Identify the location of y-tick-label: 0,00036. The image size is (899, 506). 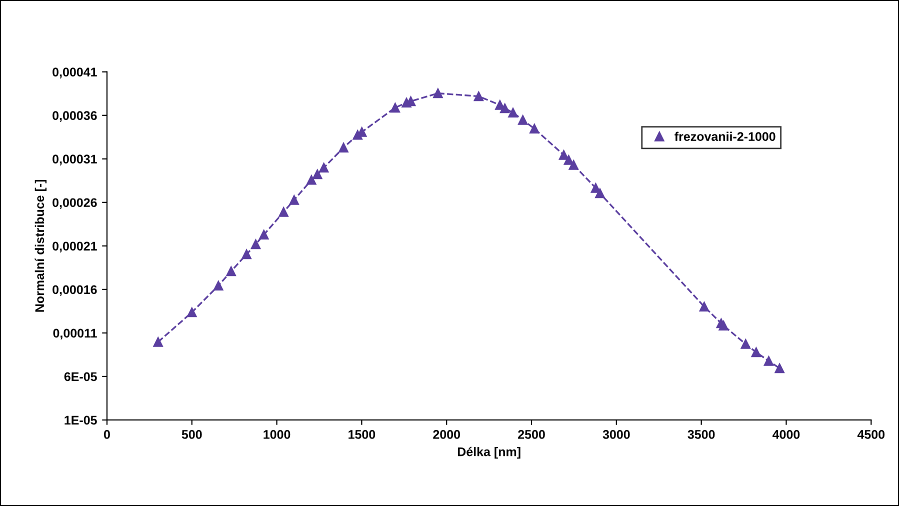
(74, 116).